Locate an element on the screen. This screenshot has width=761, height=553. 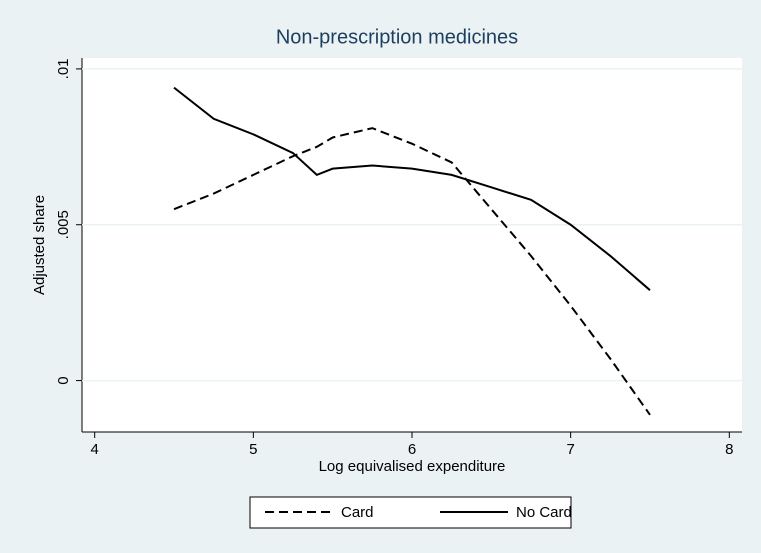
y-tick-label: .01 is located at coordinates (63, 68).